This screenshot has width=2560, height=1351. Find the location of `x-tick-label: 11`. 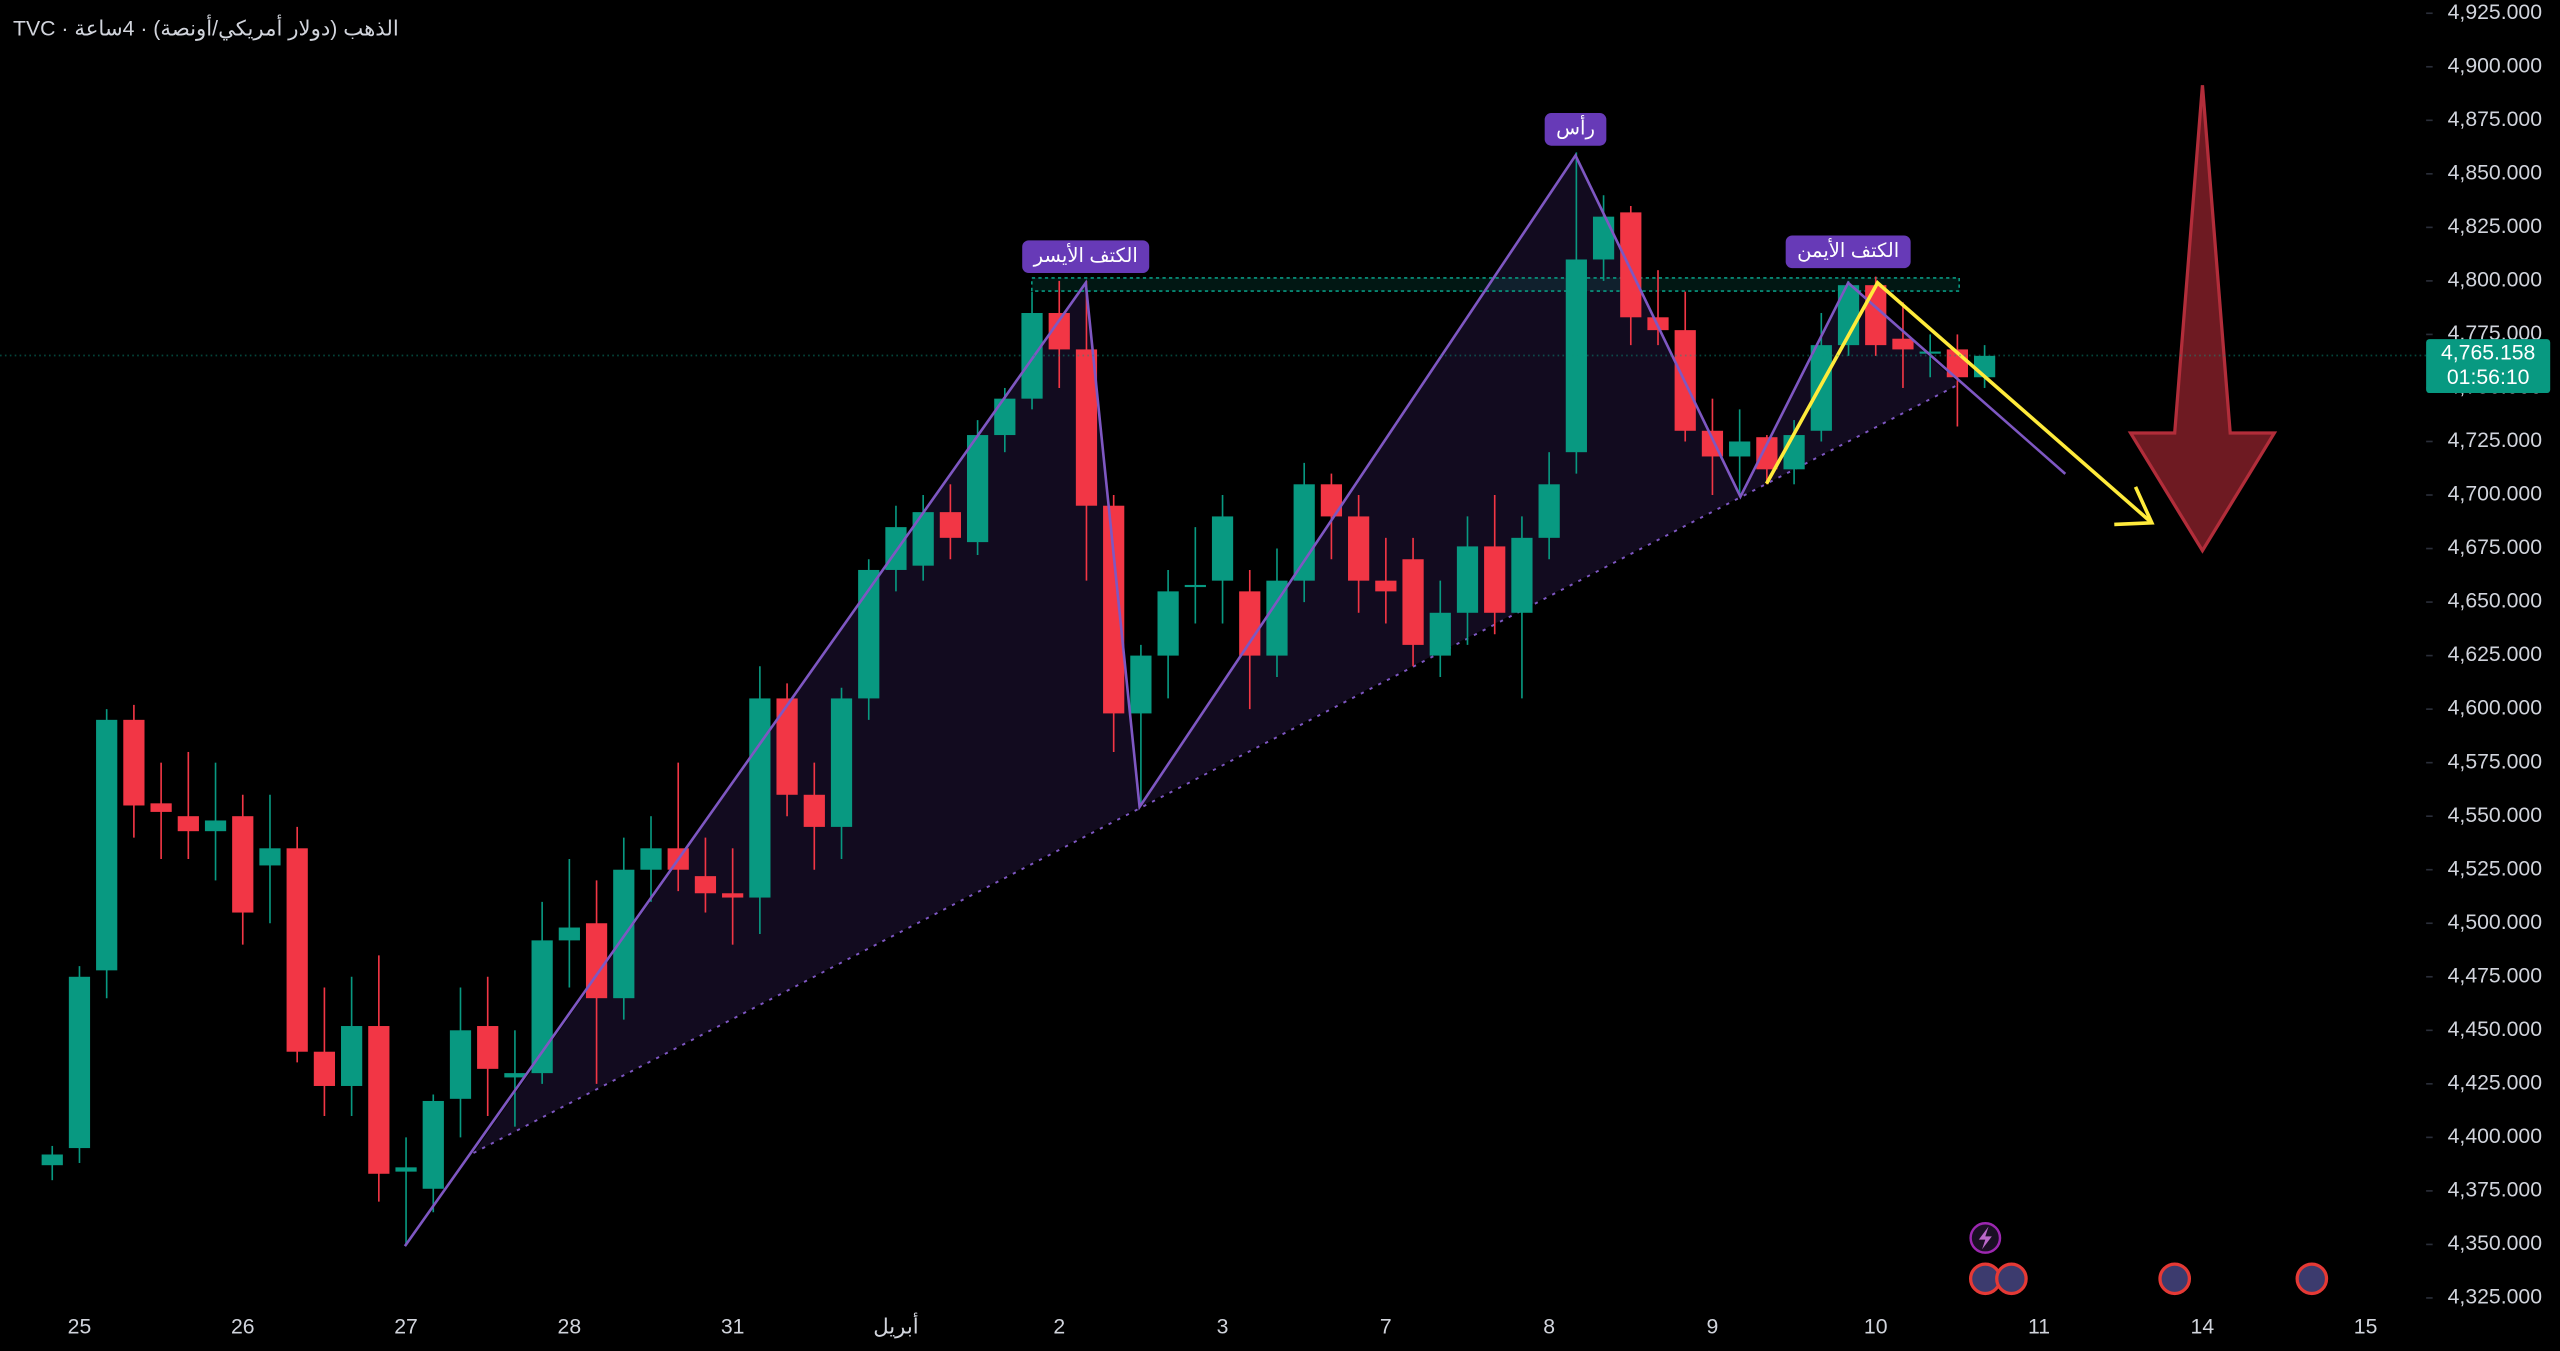

x-tick-label: 11 is located at coordinates (2039, 1326).